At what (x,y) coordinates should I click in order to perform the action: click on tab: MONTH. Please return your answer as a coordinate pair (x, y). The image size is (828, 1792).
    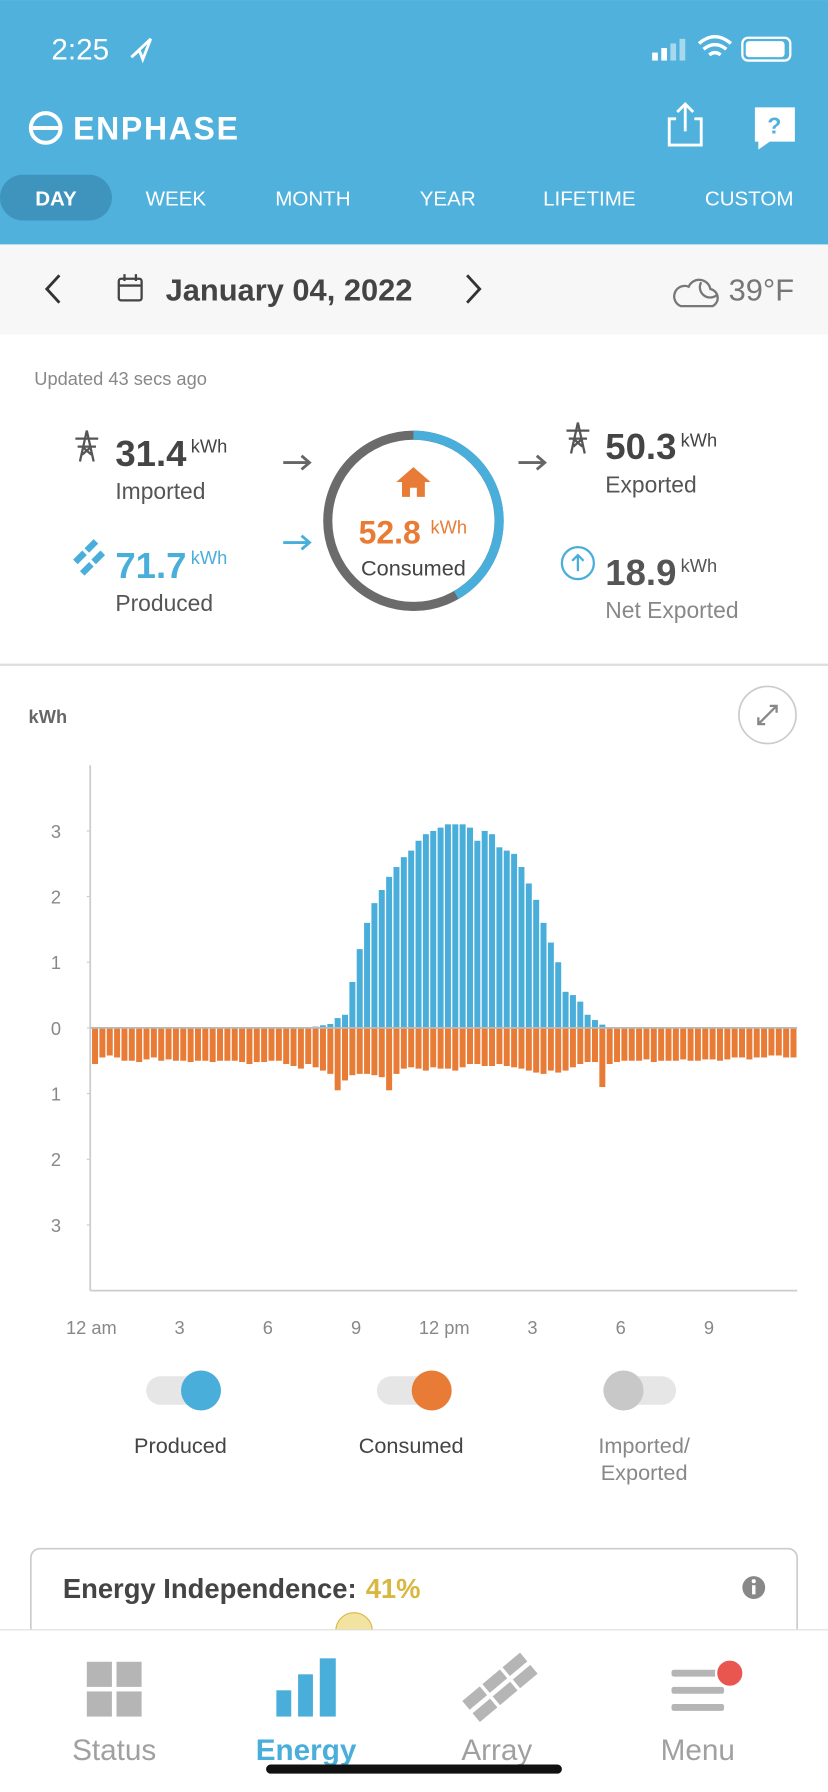
    Looking at the image, I should click on (312, 199).